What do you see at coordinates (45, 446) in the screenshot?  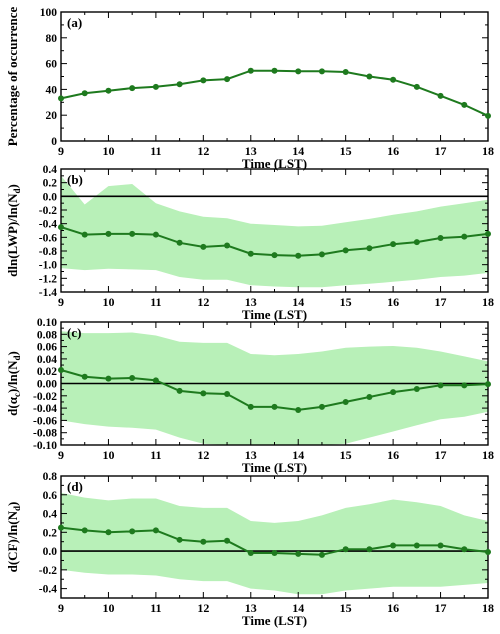 I see `y-tick-label: -0.10` at bounding box center [45, 446].